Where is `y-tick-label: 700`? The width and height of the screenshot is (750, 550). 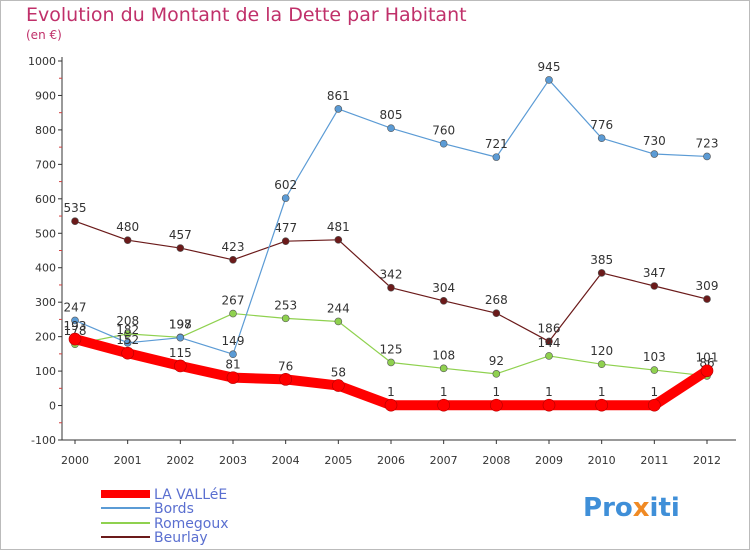 y-tick-label: 700 is located at coordinates (45, 164).